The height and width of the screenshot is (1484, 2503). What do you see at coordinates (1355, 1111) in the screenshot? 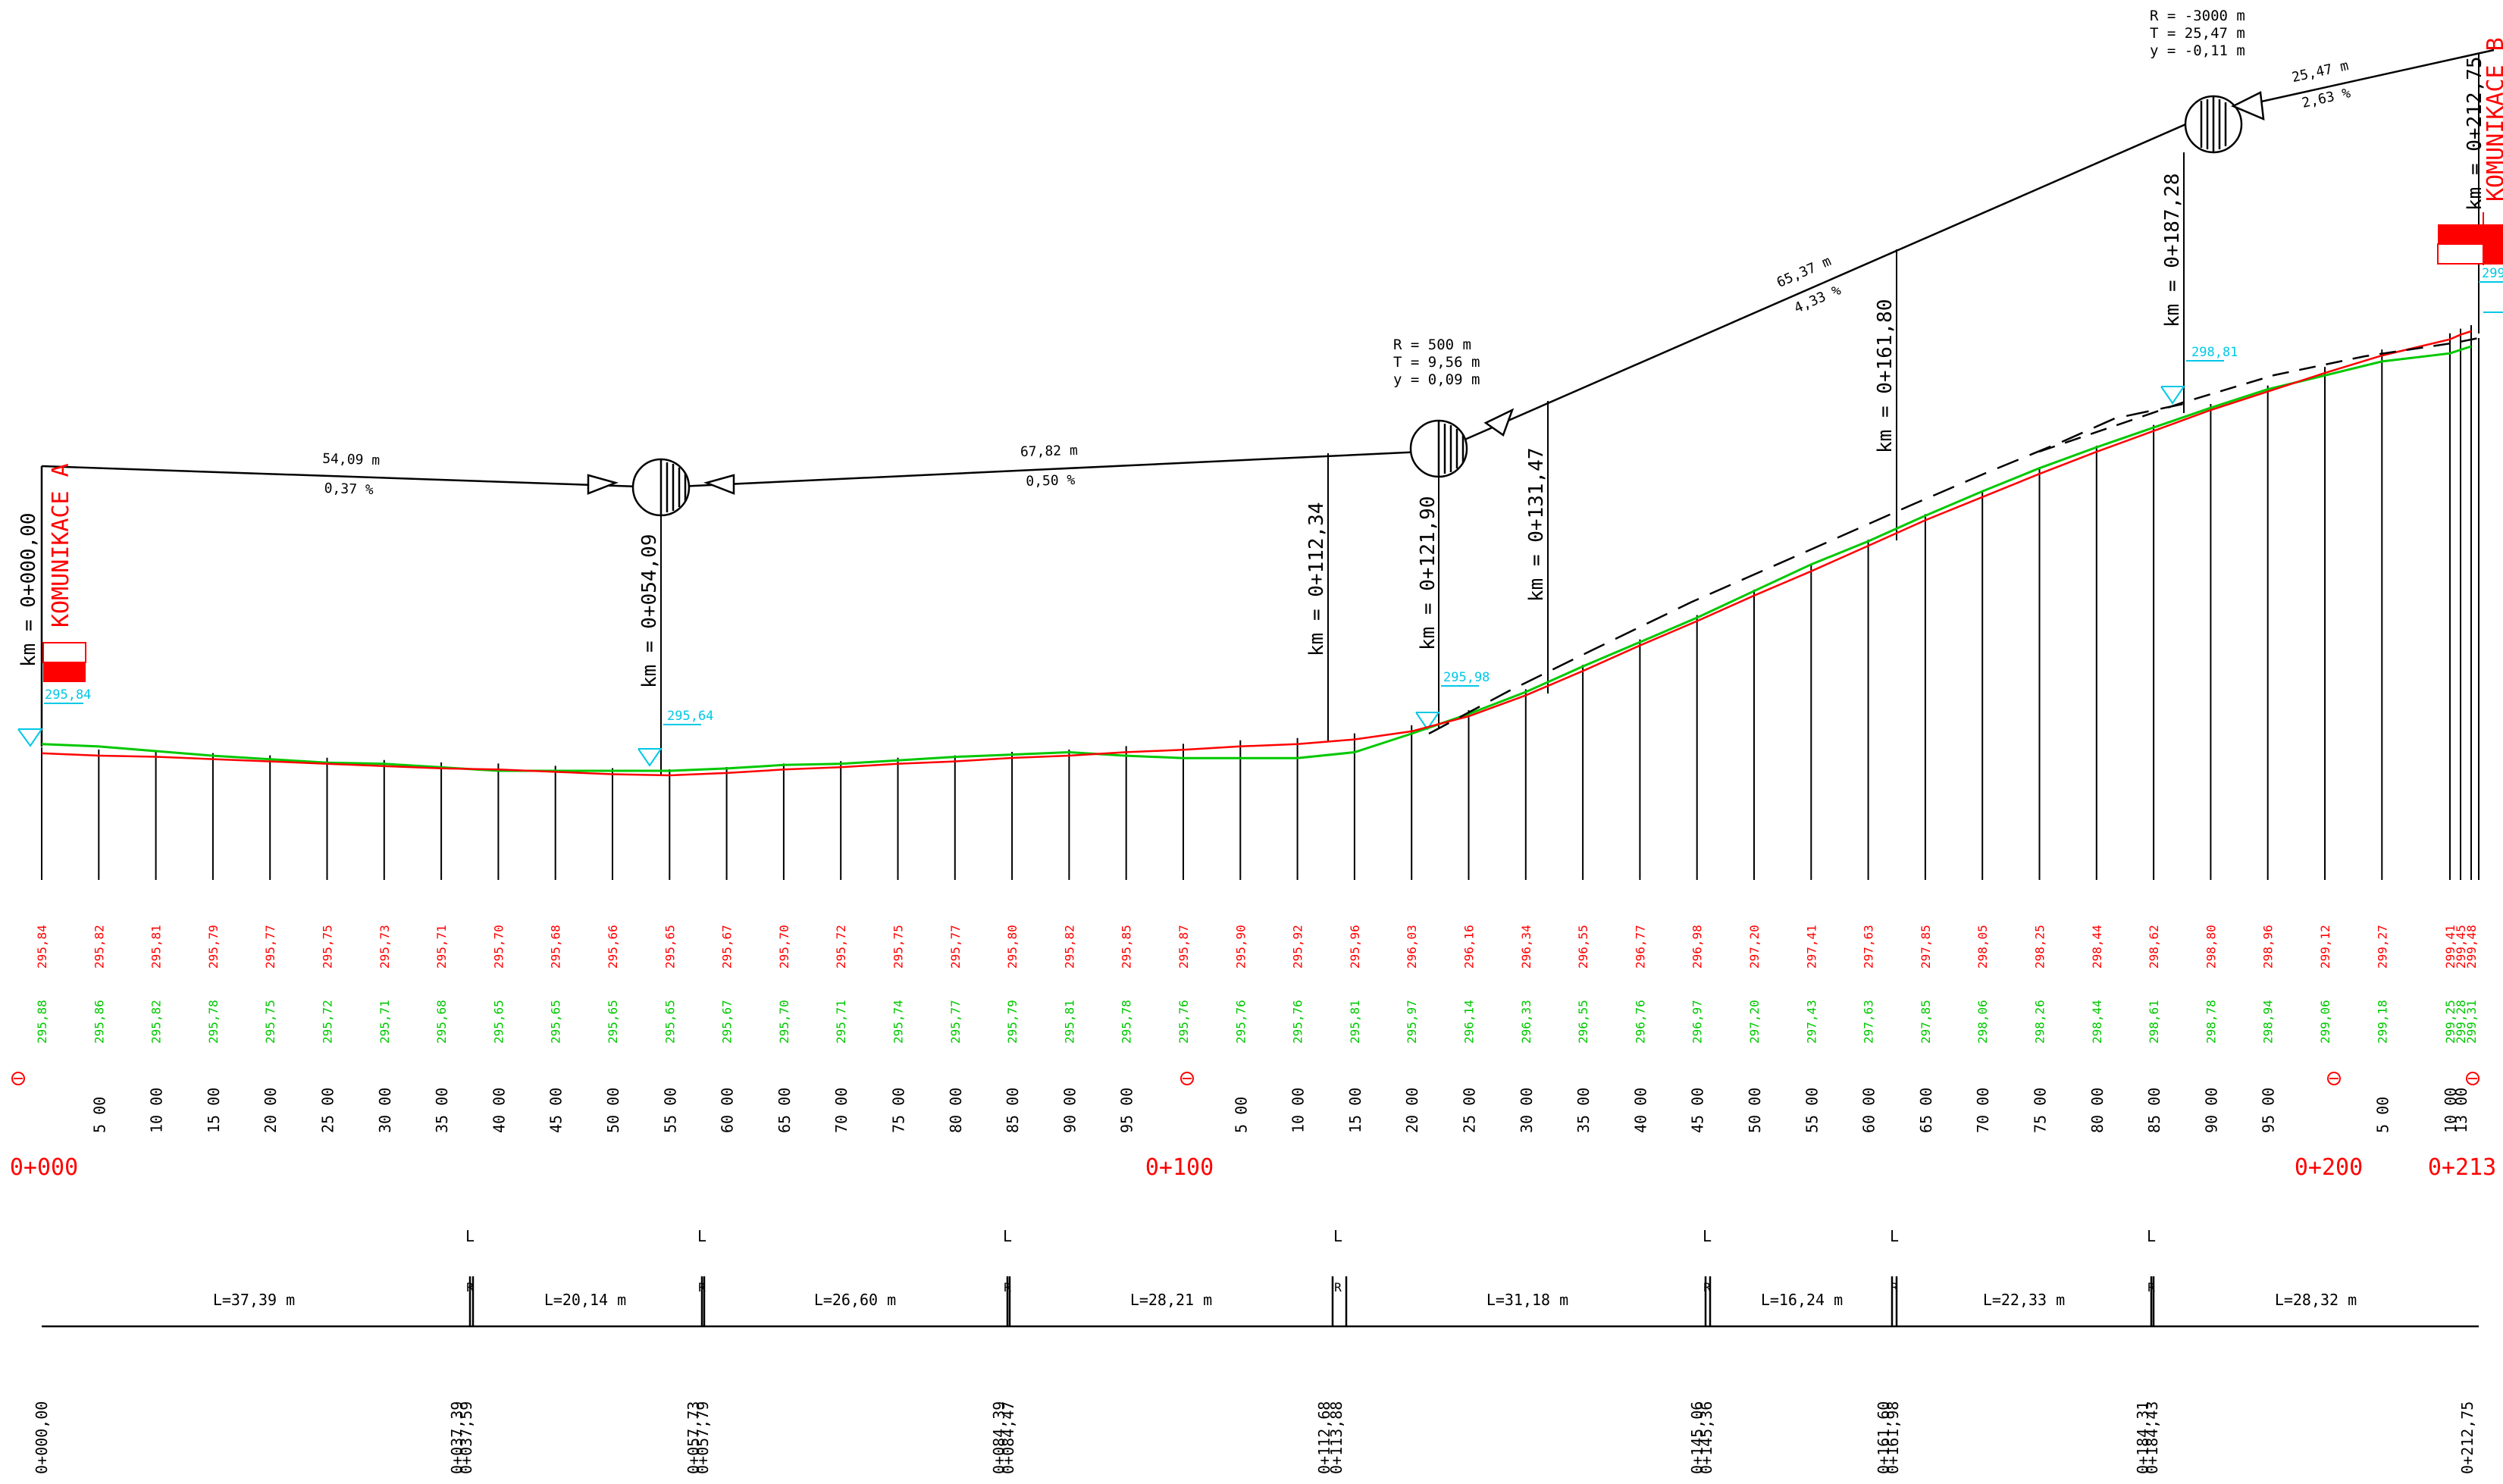
I see `station-tick-label: 15 00` at bounding box center [1355, 1111].